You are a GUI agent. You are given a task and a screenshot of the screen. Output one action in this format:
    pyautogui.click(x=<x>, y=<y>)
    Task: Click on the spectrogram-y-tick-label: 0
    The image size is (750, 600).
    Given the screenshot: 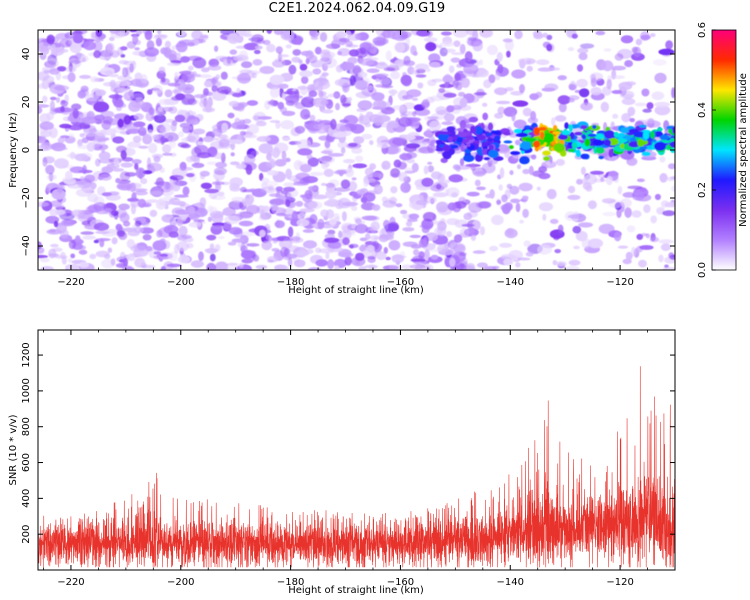 What is the action you would take?
    pyautogui.click(x=26, y=150)
    